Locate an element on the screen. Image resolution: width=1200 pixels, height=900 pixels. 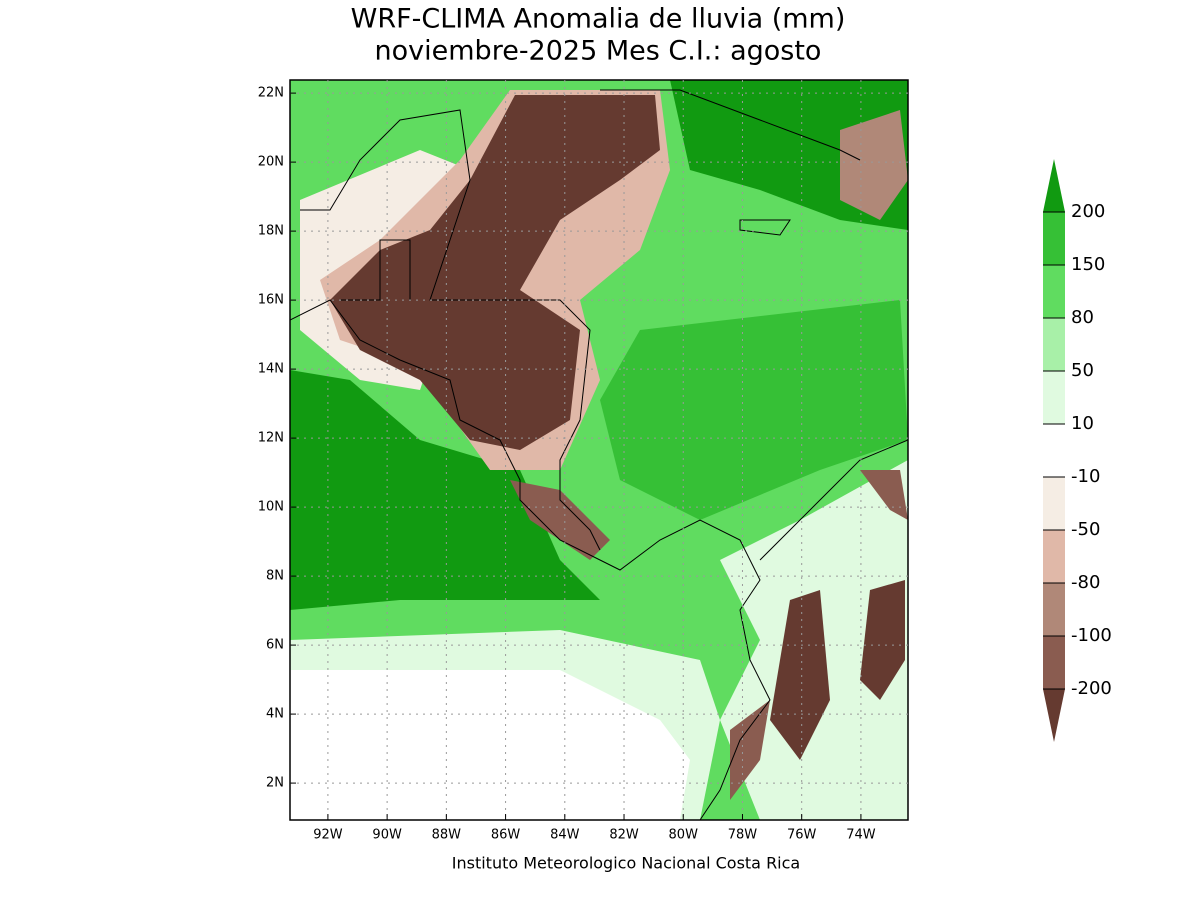
x-tick-label: 88W is located at coordinates (447, 835).